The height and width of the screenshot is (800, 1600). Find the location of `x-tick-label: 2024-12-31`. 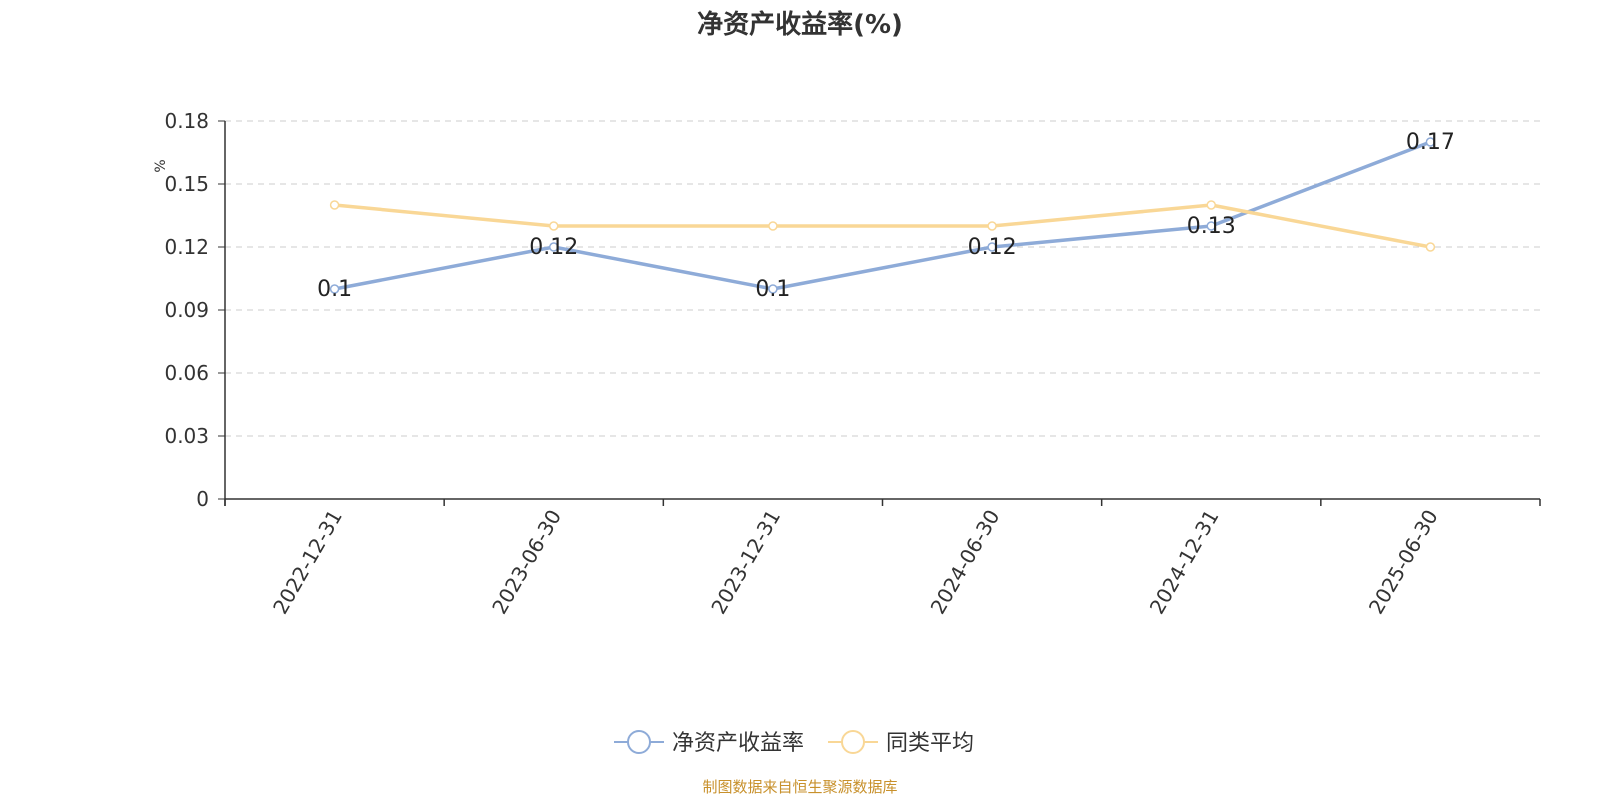

x-tick-label: 2024-12-31 is located at coordinates (1184, 562).